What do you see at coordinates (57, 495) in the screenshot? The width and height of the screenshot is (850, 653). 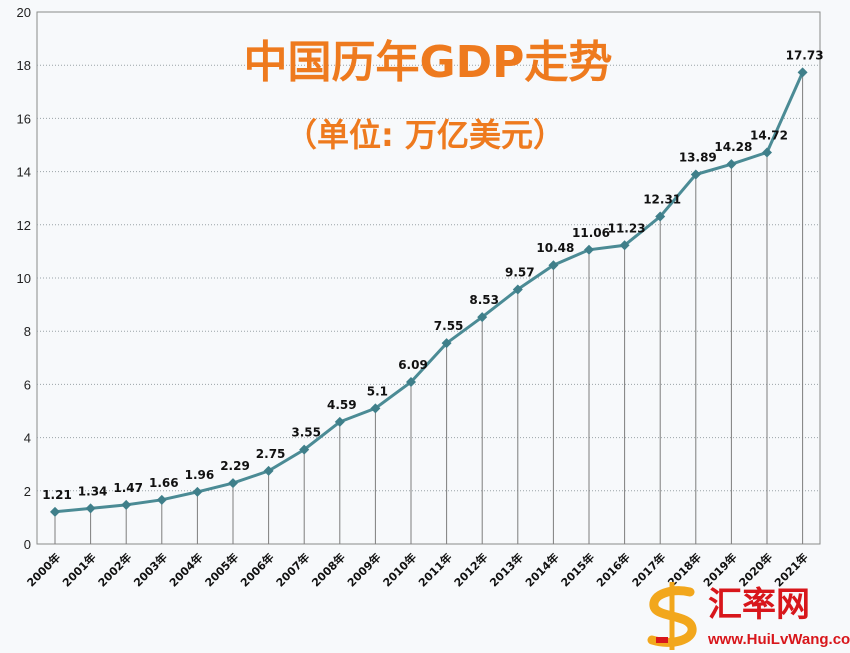 I see `data-label: 1.21` at bounding box center [57, 495].